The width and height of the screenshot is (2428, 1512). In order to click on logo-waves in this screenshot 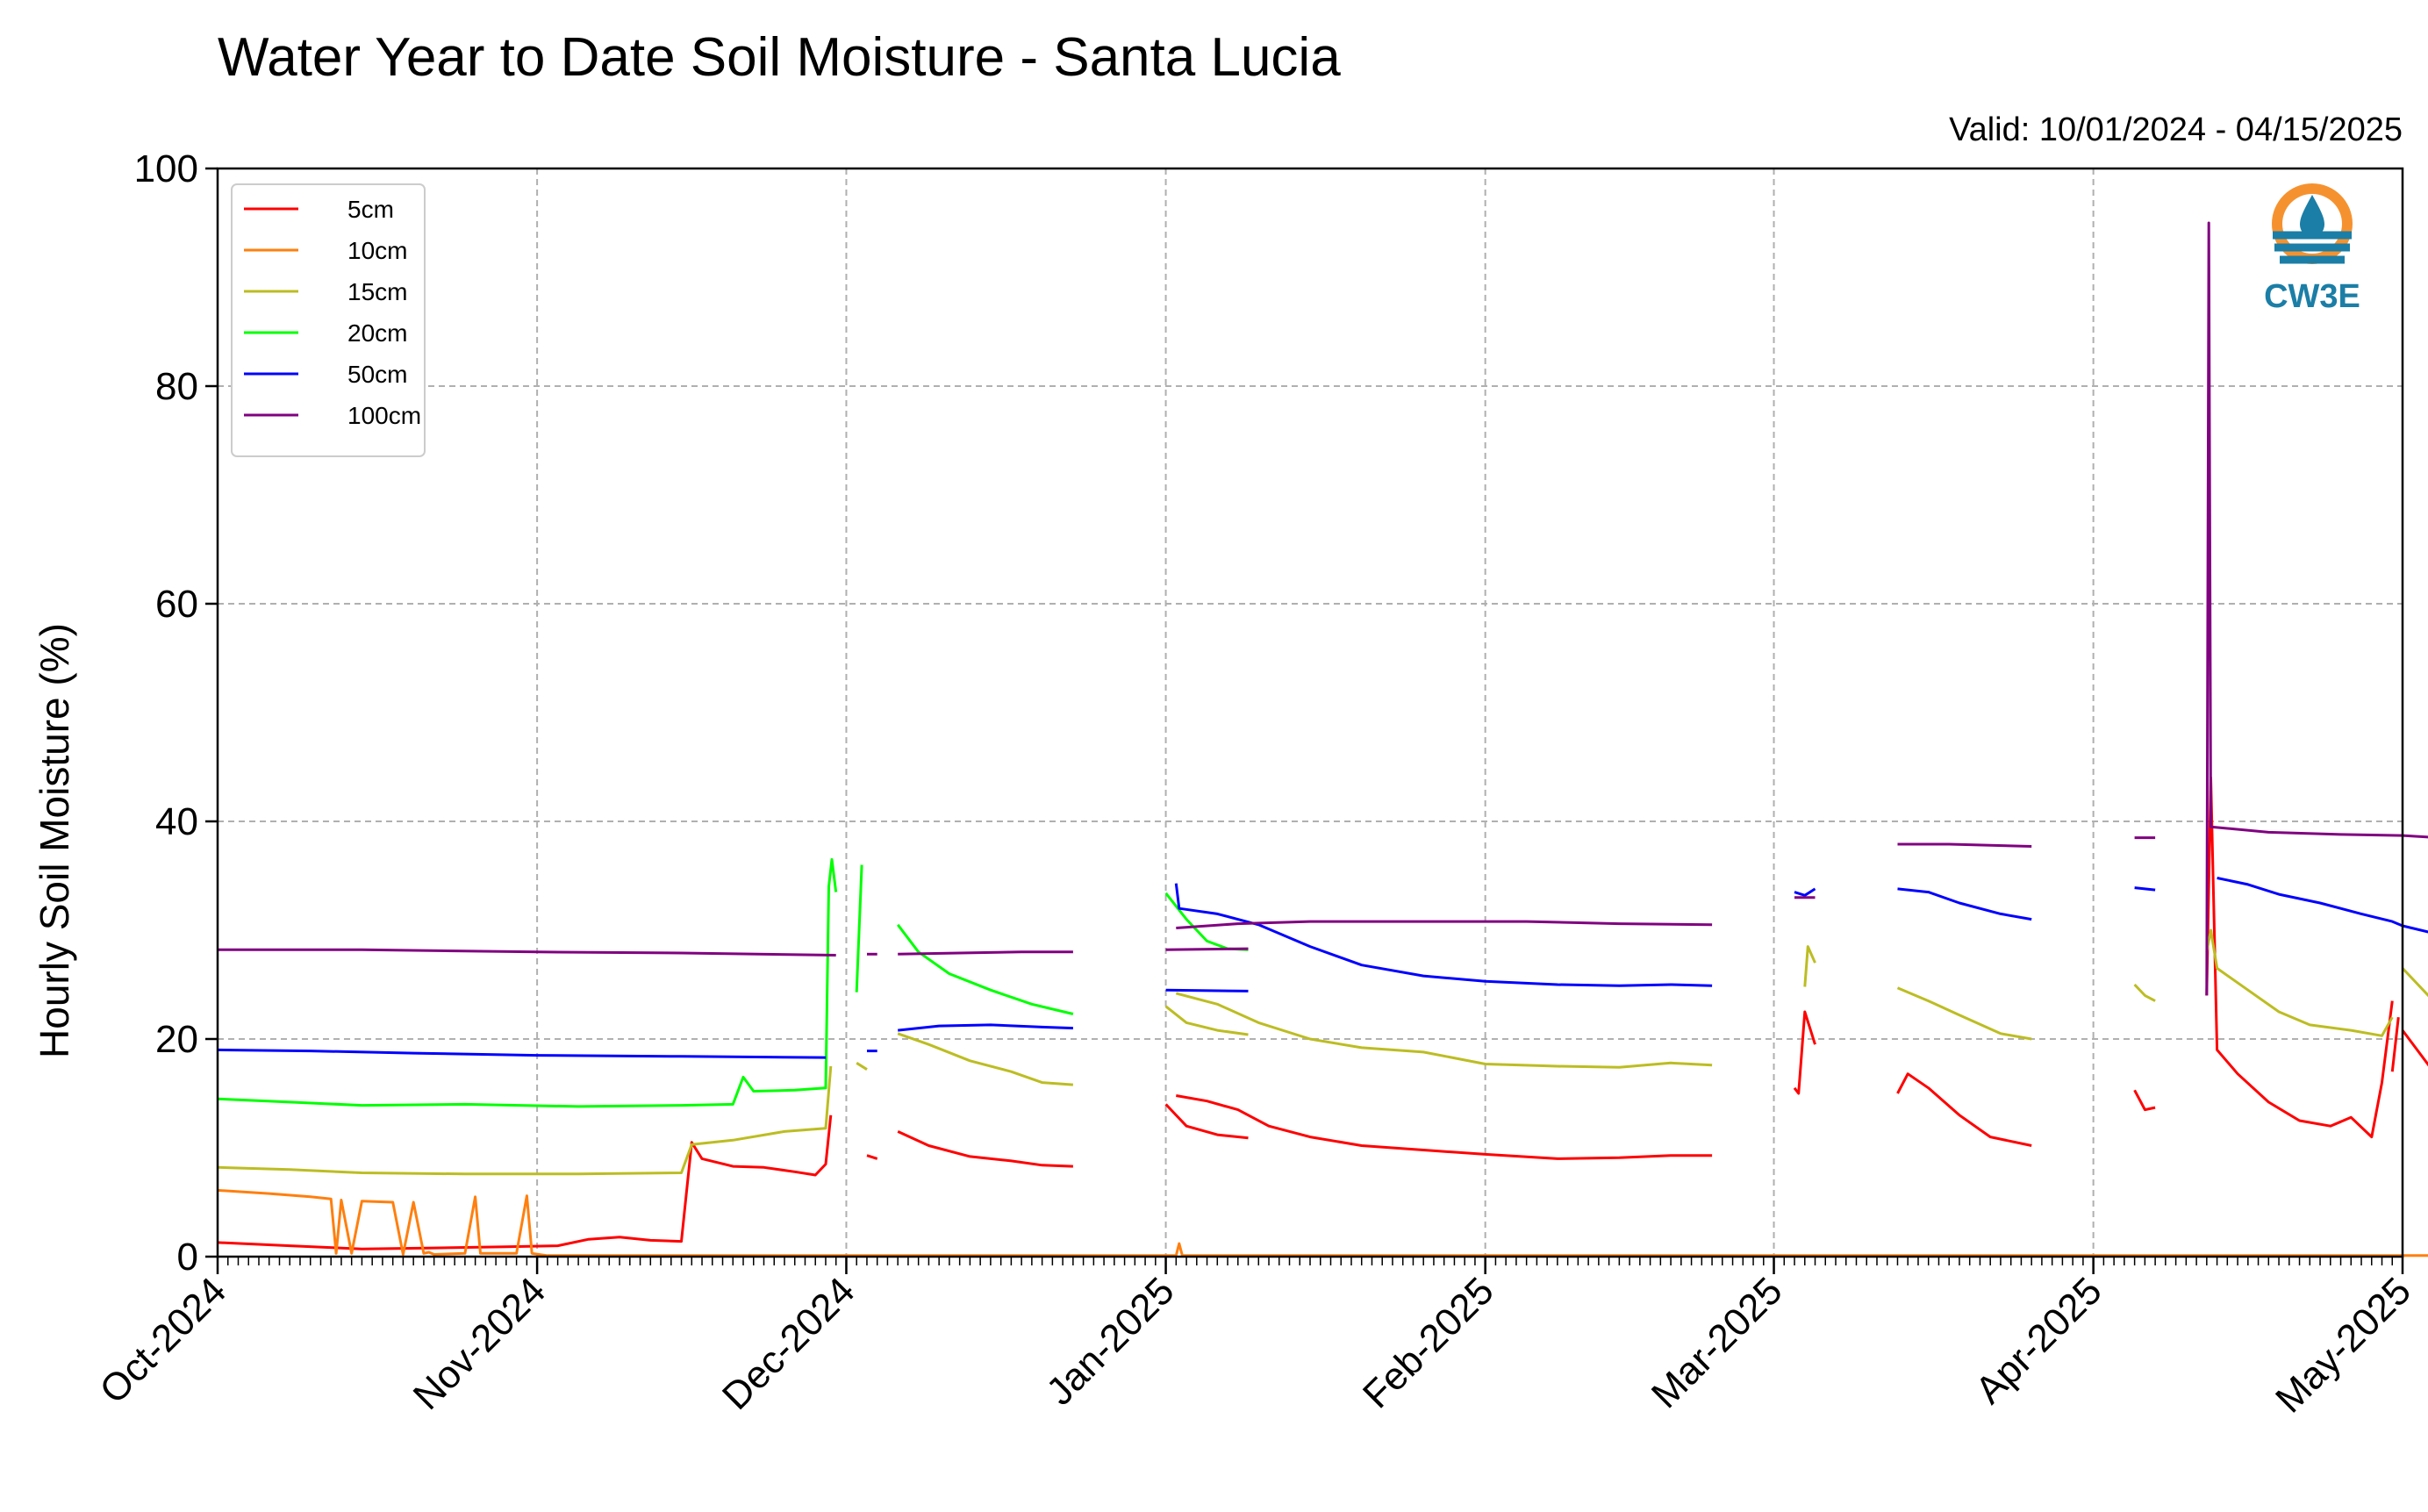, I will do `click(2313, 247)`.